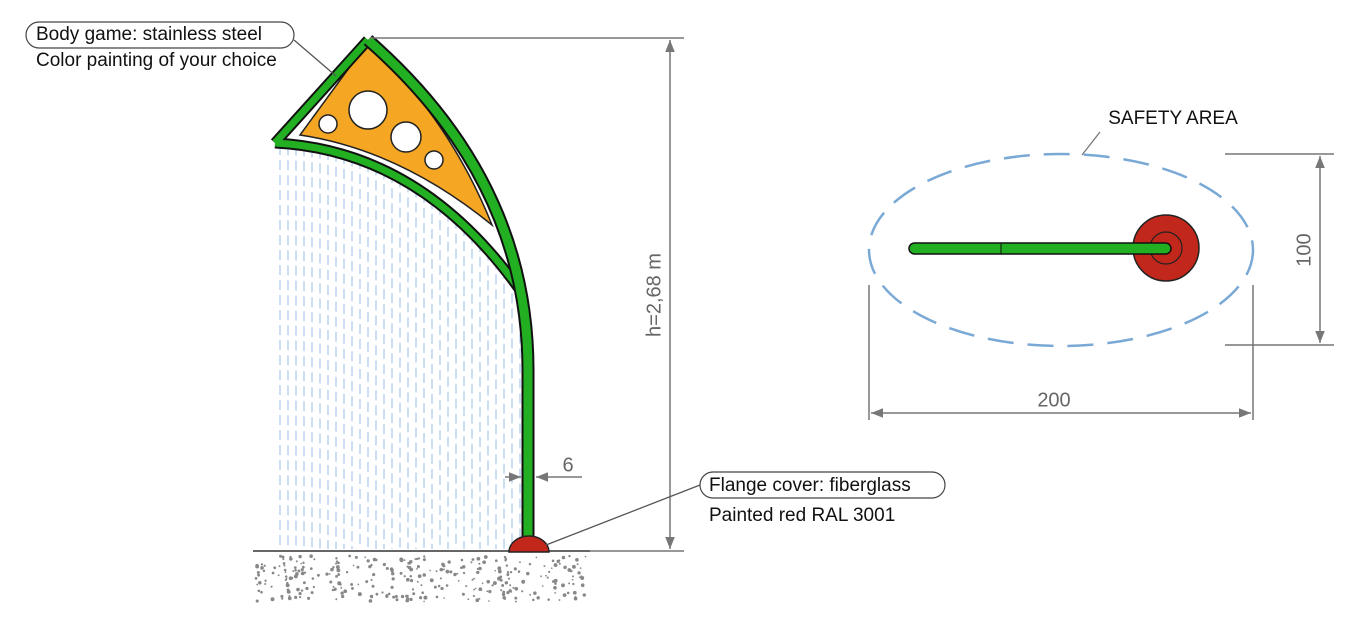  I want to click on pole, so click(449, 289).